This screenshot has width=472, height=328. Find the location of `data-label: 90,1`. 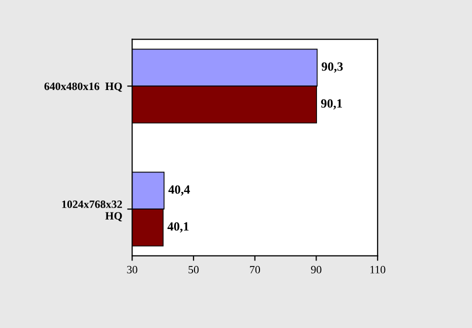

data-label: 90,1 is located at coordinates (331, 104).